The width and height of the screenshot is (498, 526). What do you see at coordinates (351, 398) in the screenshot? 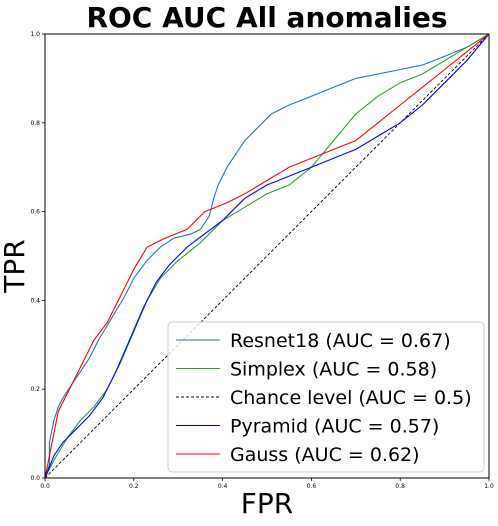
I see `legend-label: Chance level (AUC = 0.5)` at bounding box center [351, 398].